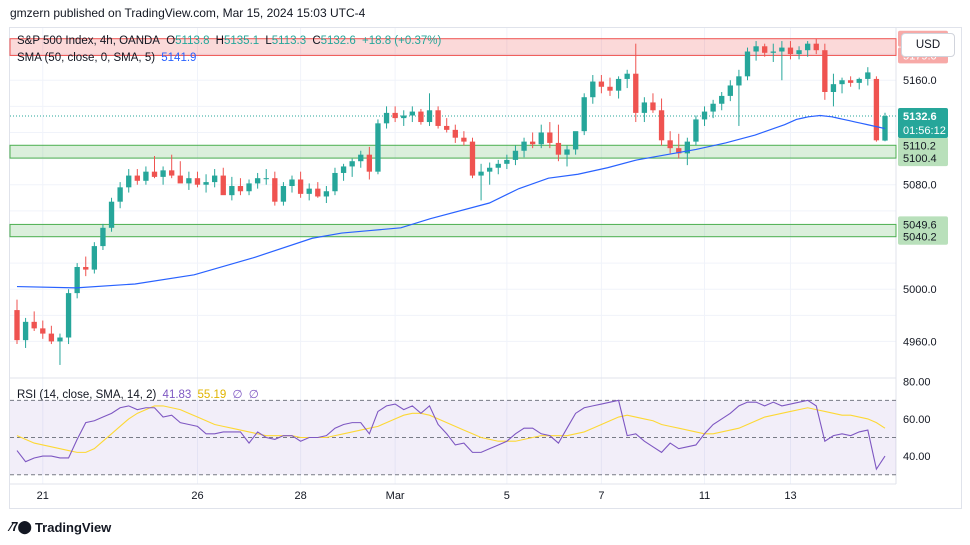  Describe the element at coordinates (453, 47) in the screenshot. I see `zone-red` at that location.